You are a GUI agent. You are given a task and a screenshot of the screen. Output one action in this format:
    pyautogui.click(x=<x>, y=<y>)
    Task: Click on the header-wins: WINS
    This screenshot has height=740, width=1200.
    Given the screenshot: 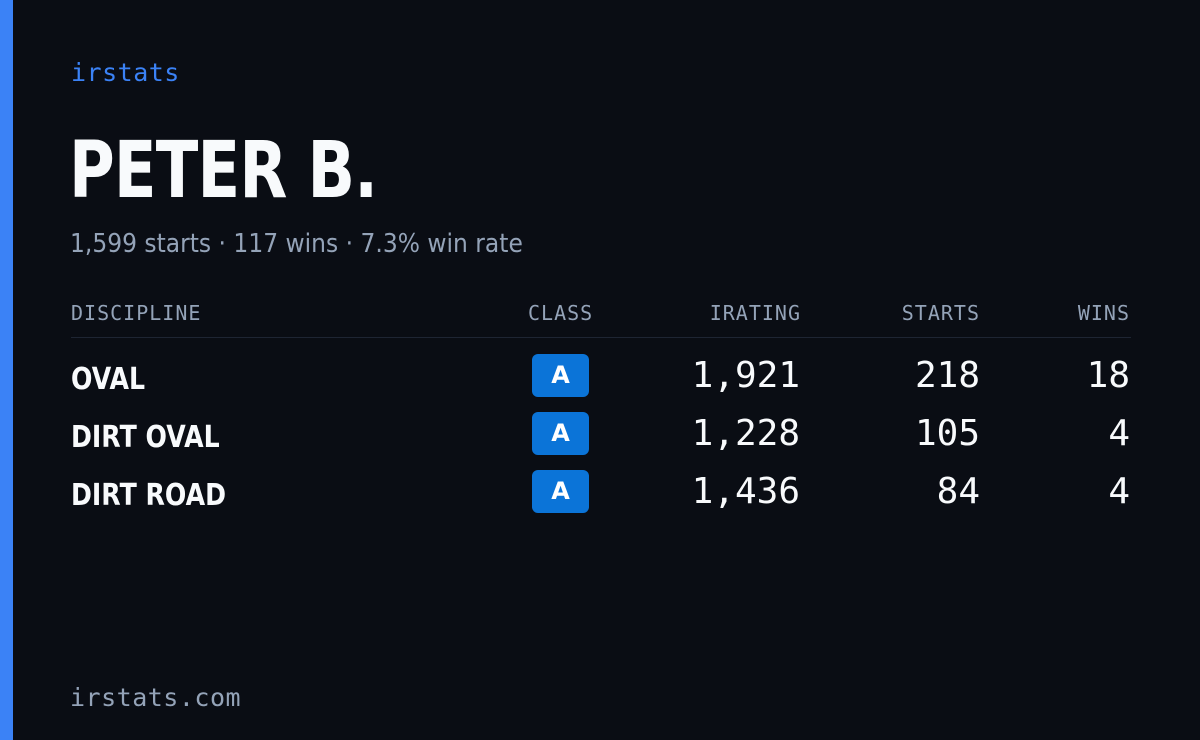 What is the action you would take?
    pyautogui.click(x=1103, y=313)
    